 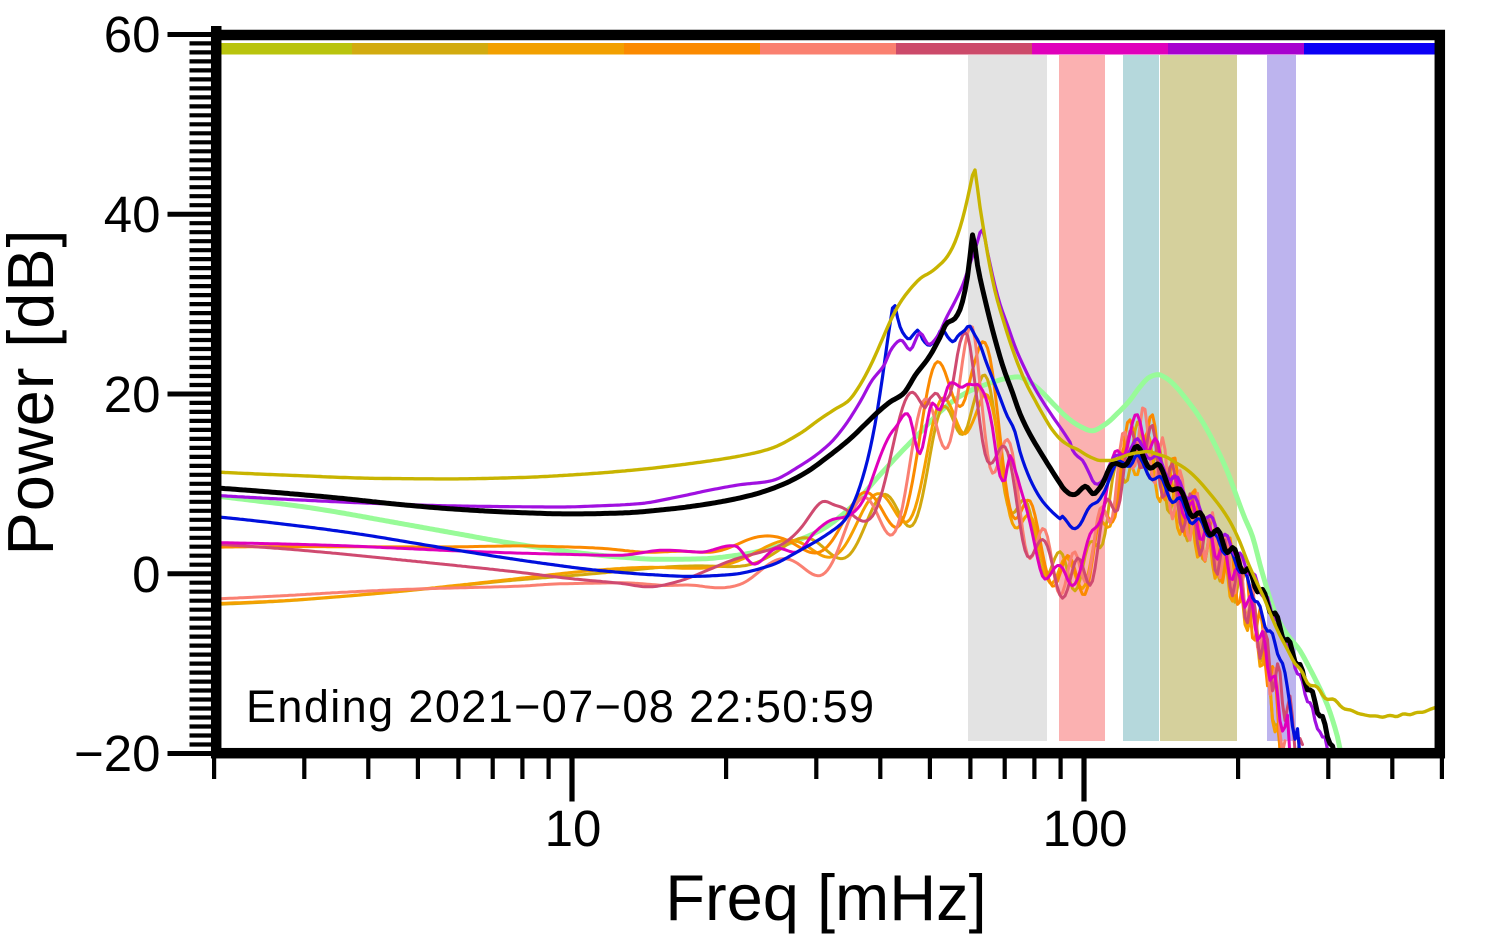 What do you see at coordinates (117, 753) in the screenshot?
I see `svg-text: −20` at bounding box center [117, 753].